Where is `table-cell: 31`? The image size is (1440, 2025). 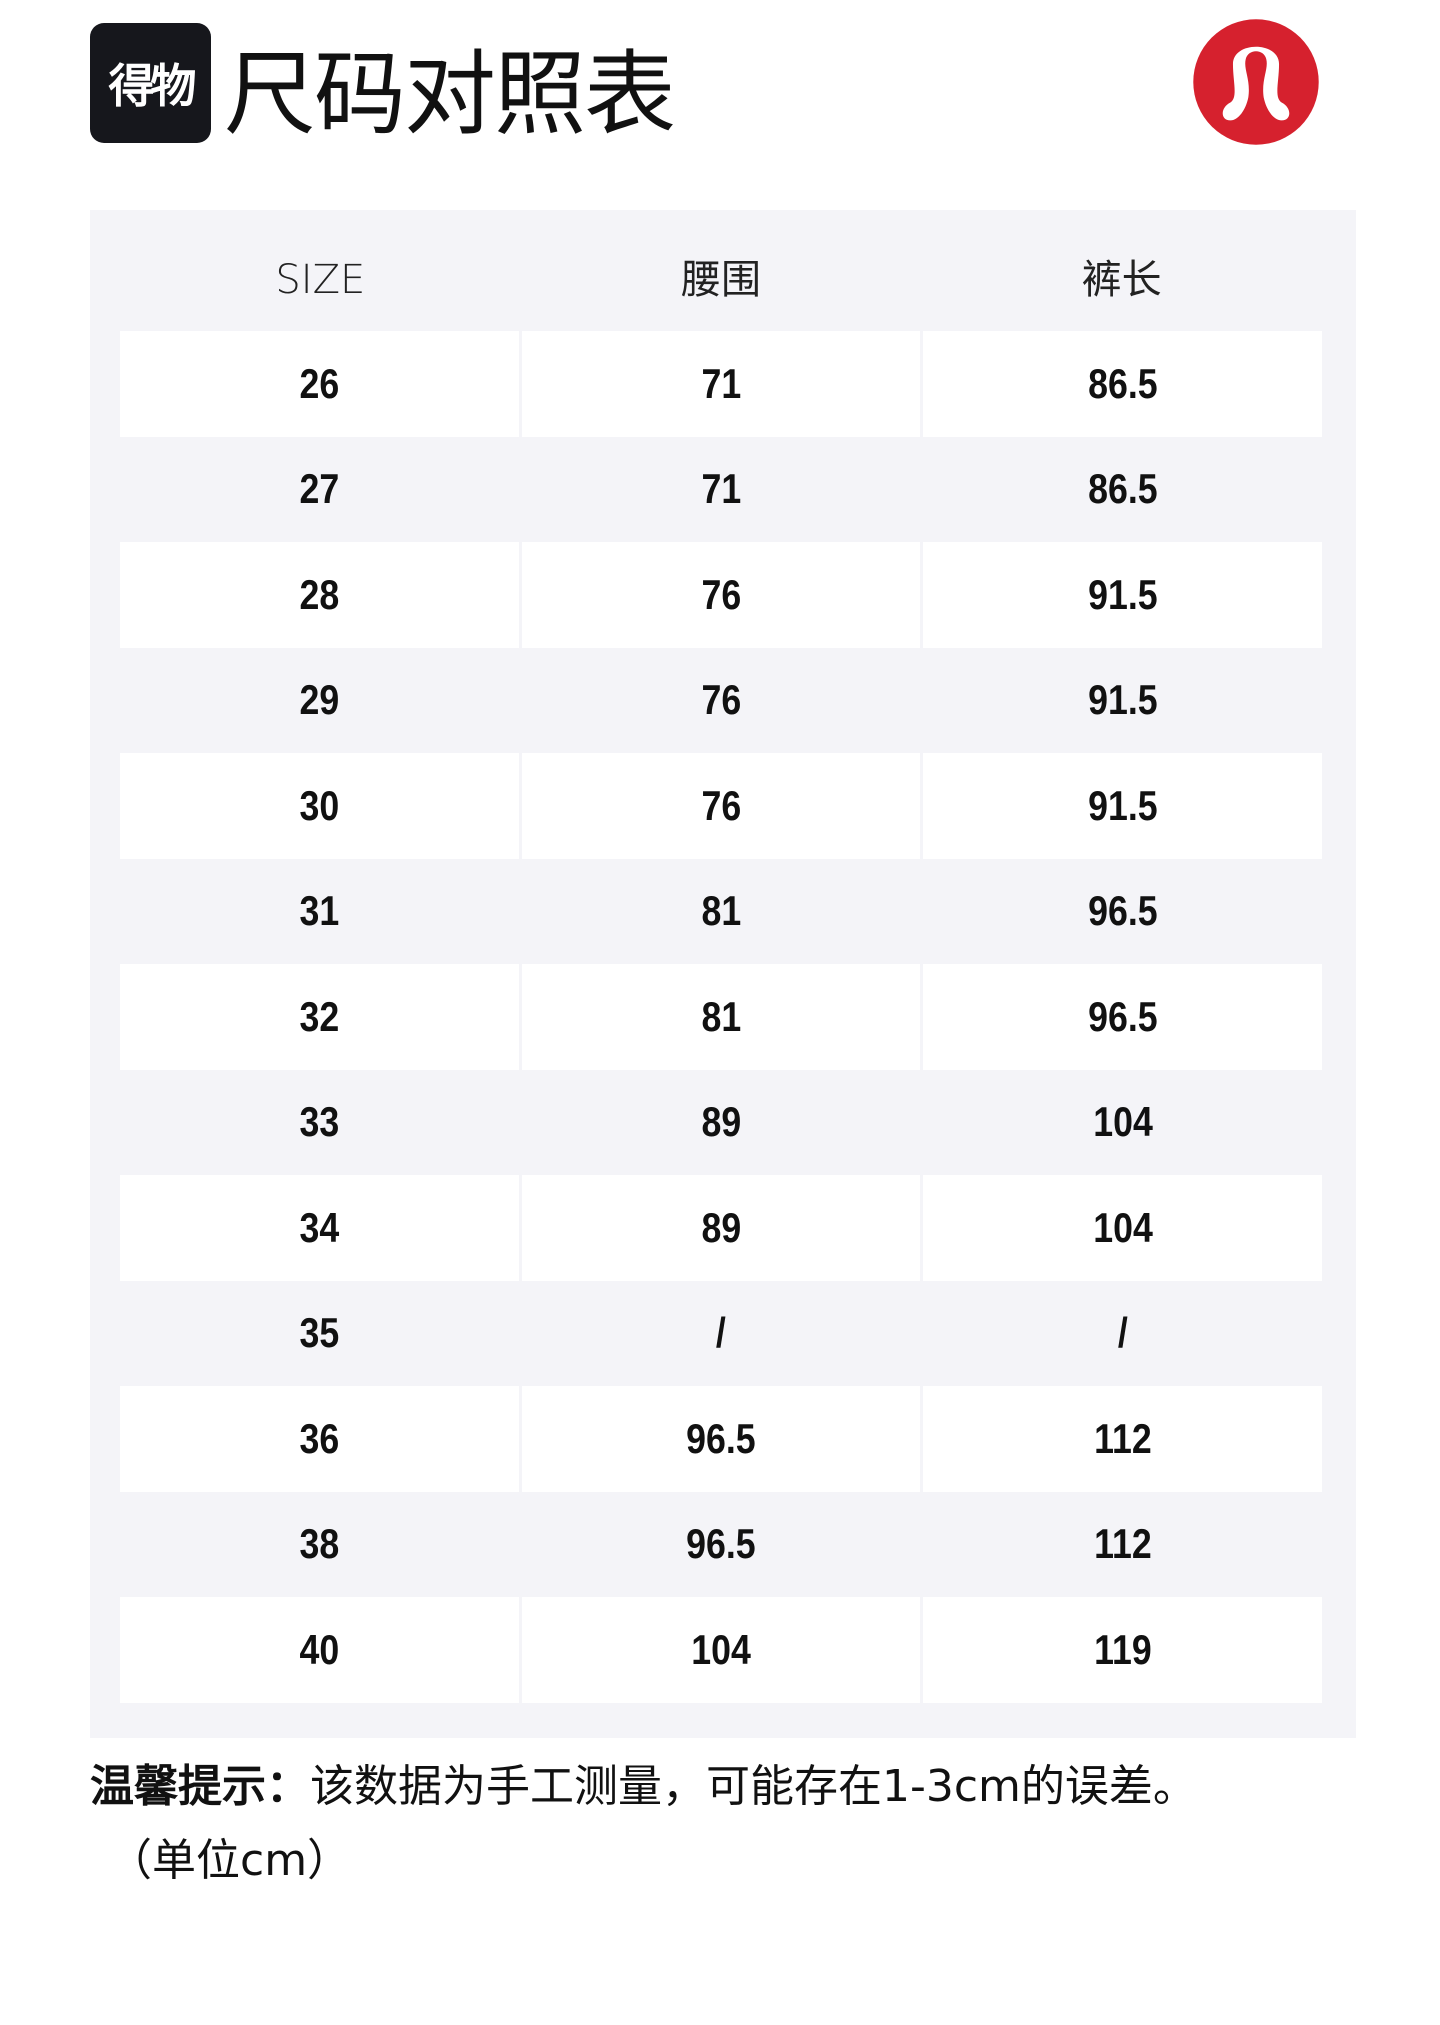 table-cell: 31 is located at coordinates (319, 912).